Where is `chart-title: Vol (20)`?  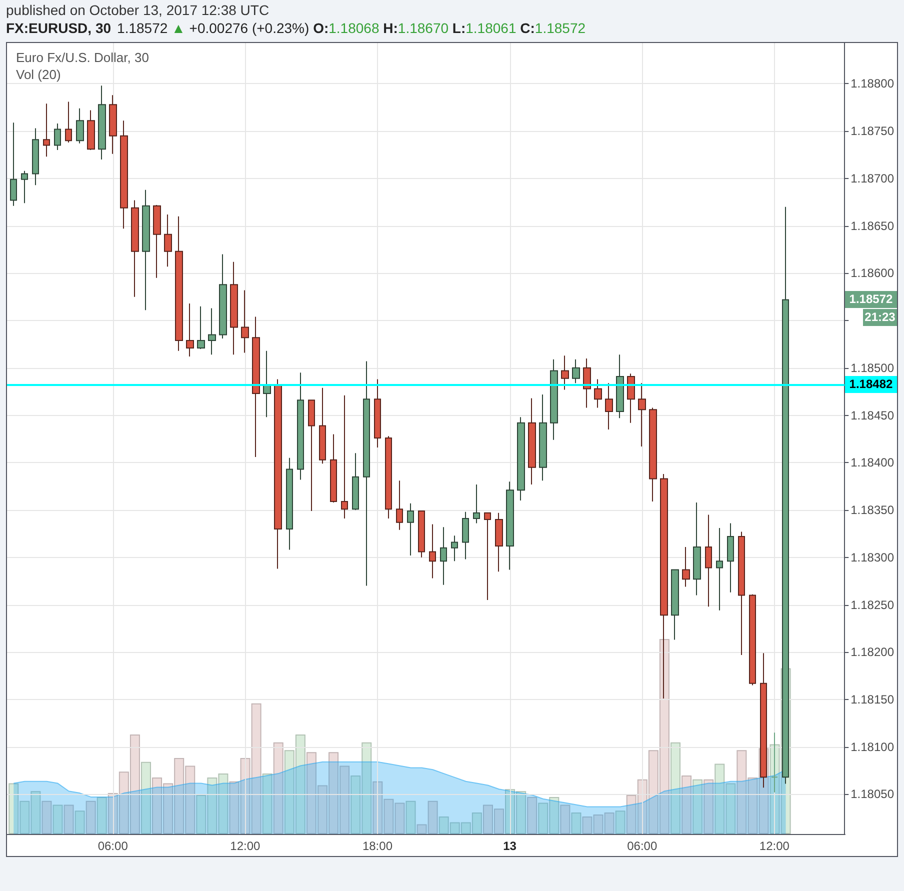
chart-title: Vol (20) is located at coordinates (38, 74).